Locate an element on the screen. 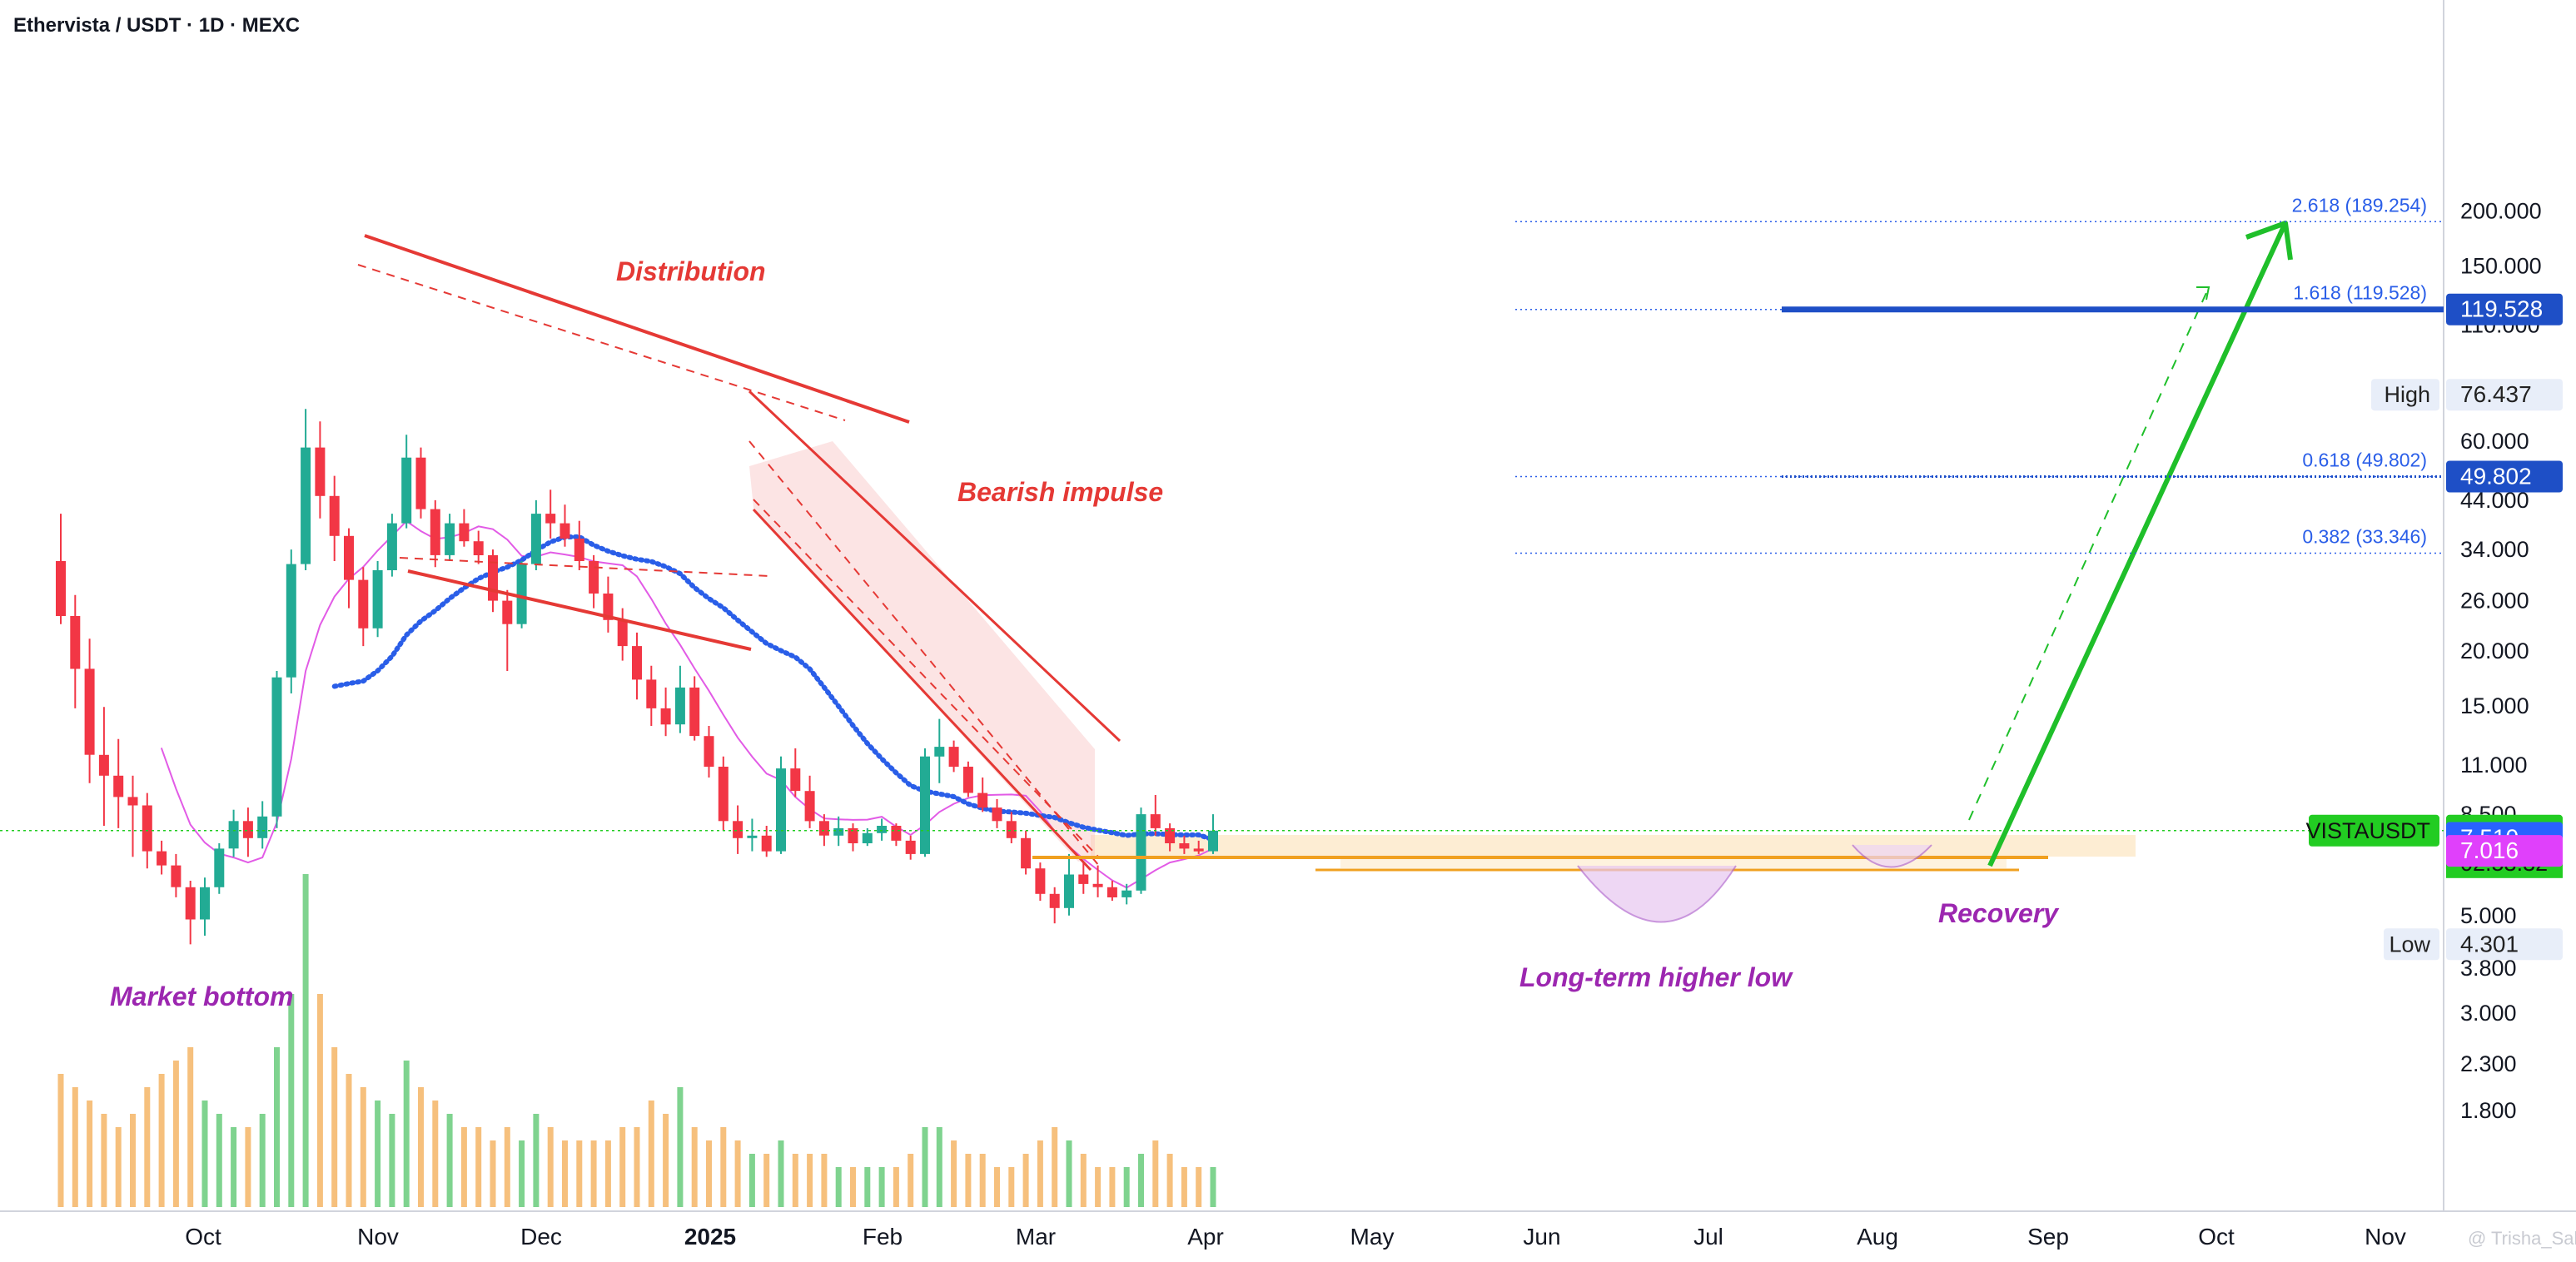 Image resolution: width=2576 pixels, height=1262 pixels. fib-level-label: 0.382 (33.346) is located at coordinates (2364, 537).